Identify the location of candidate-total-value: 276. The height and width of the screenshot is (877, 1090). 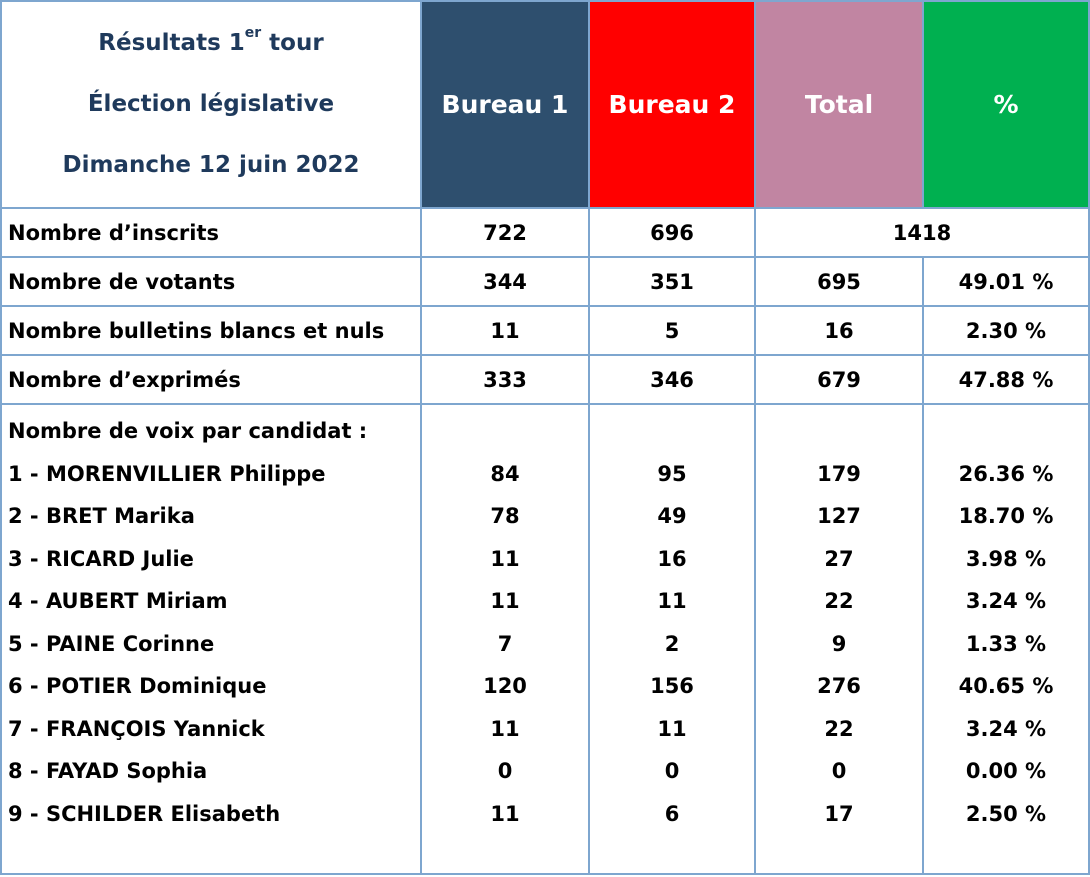
(839, 686).